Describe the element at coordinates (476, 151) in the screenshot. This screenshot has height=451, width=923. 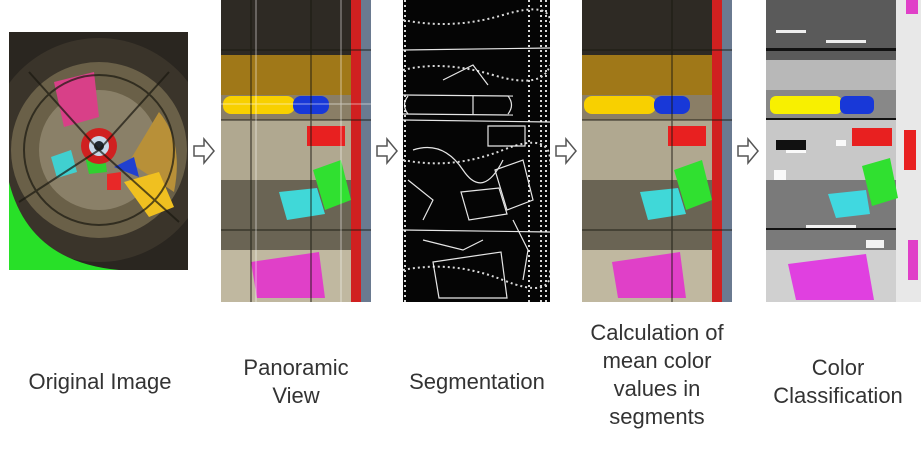
I see `segmentation-image` at that location.